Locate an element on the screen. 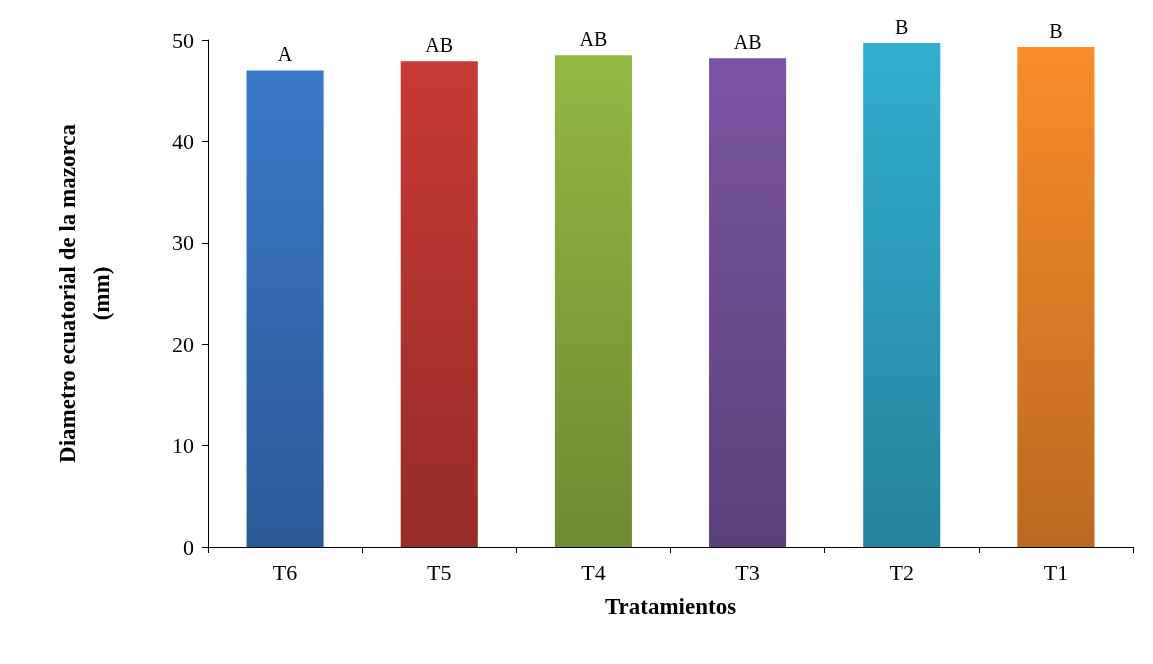 The image size is (1153, 664). x-tick-label: T1 is located at coordinates (1056, 572).